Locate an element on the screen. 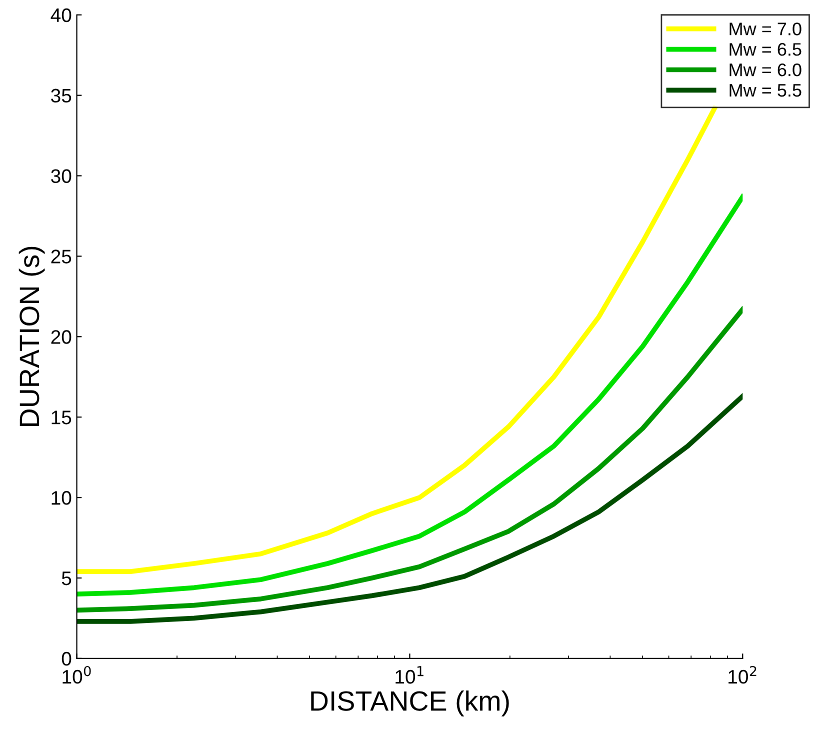 The image size is (817, 744). legend-label: Mw = 6.0 is located at coordinates (766, 69).